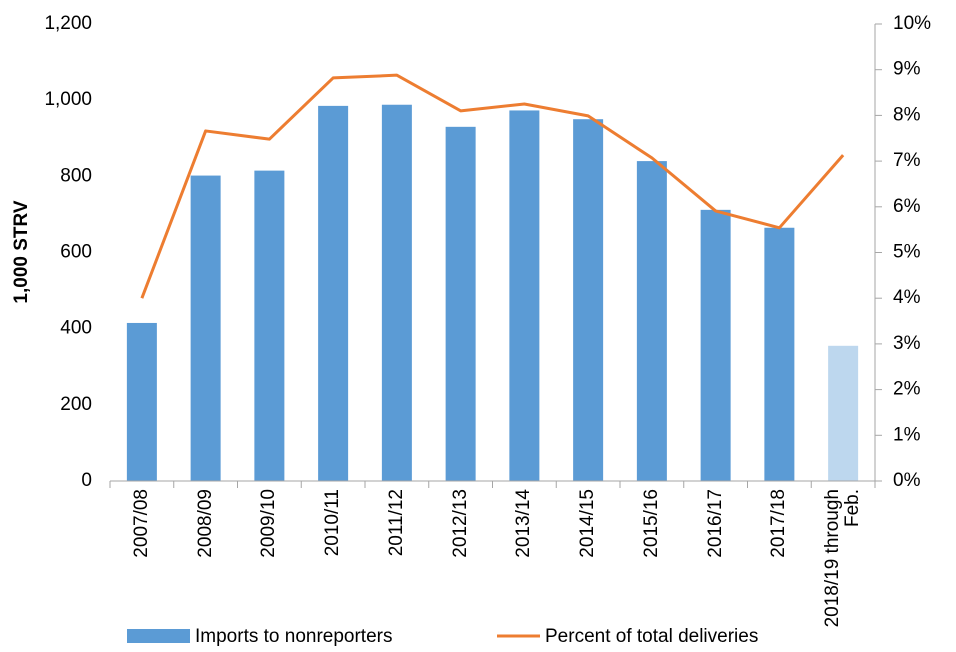 This screenshot has height=652, width=956. Describe the element at coordinates (333, 523) in the screenshot. I see `x-tick-label: 2010/11` at that location.